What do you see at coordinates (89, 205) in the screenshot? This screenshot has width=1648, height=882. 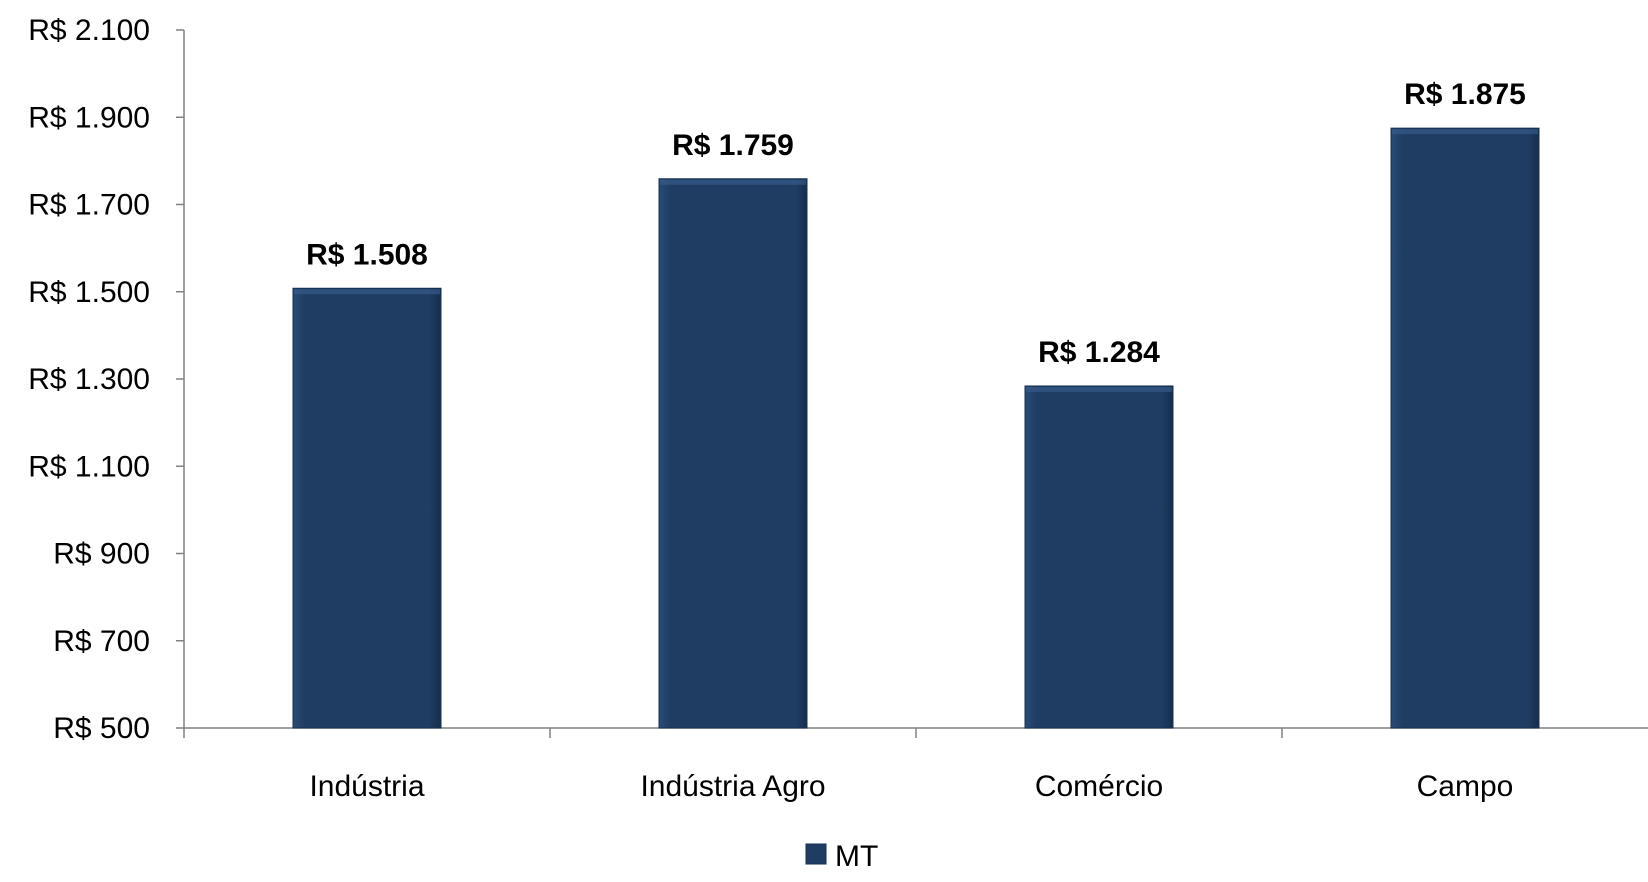 I see `y-tick-label: R$ 1.700` at bounding box center [89, 205].